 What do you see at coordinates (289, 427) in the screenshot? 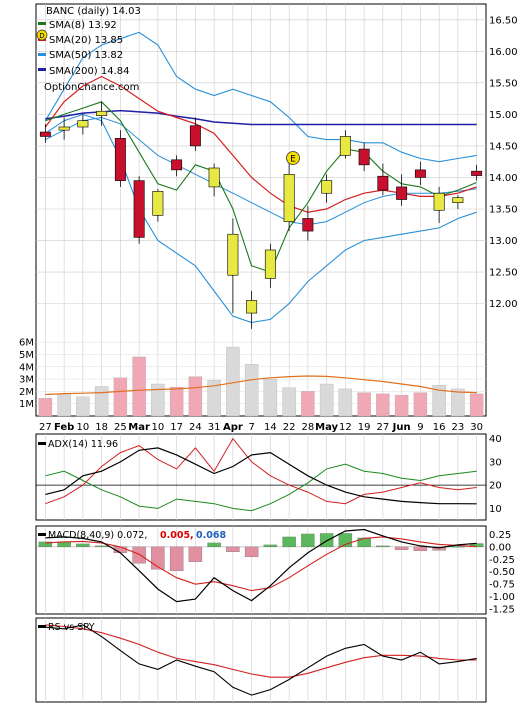
I see `x-tick-label: 22` at bounding box center [289, 427].